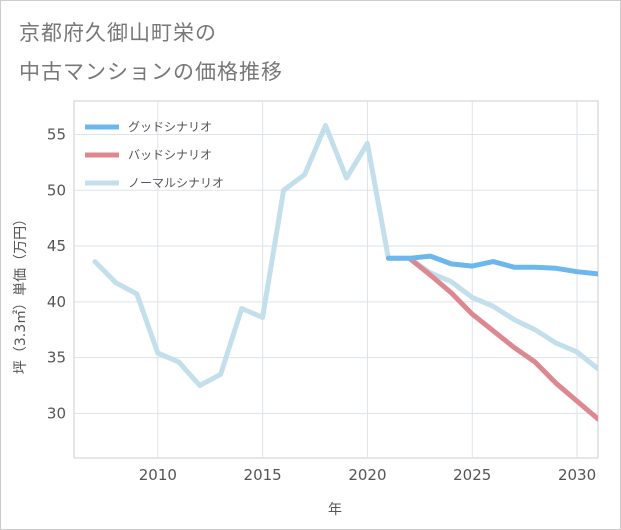 Image resolution: width=621 pixels, height=530 pixels. Describe the element at coordinates (56, 134) in the screenshot. I see `y-tick-label: 55` at that location.